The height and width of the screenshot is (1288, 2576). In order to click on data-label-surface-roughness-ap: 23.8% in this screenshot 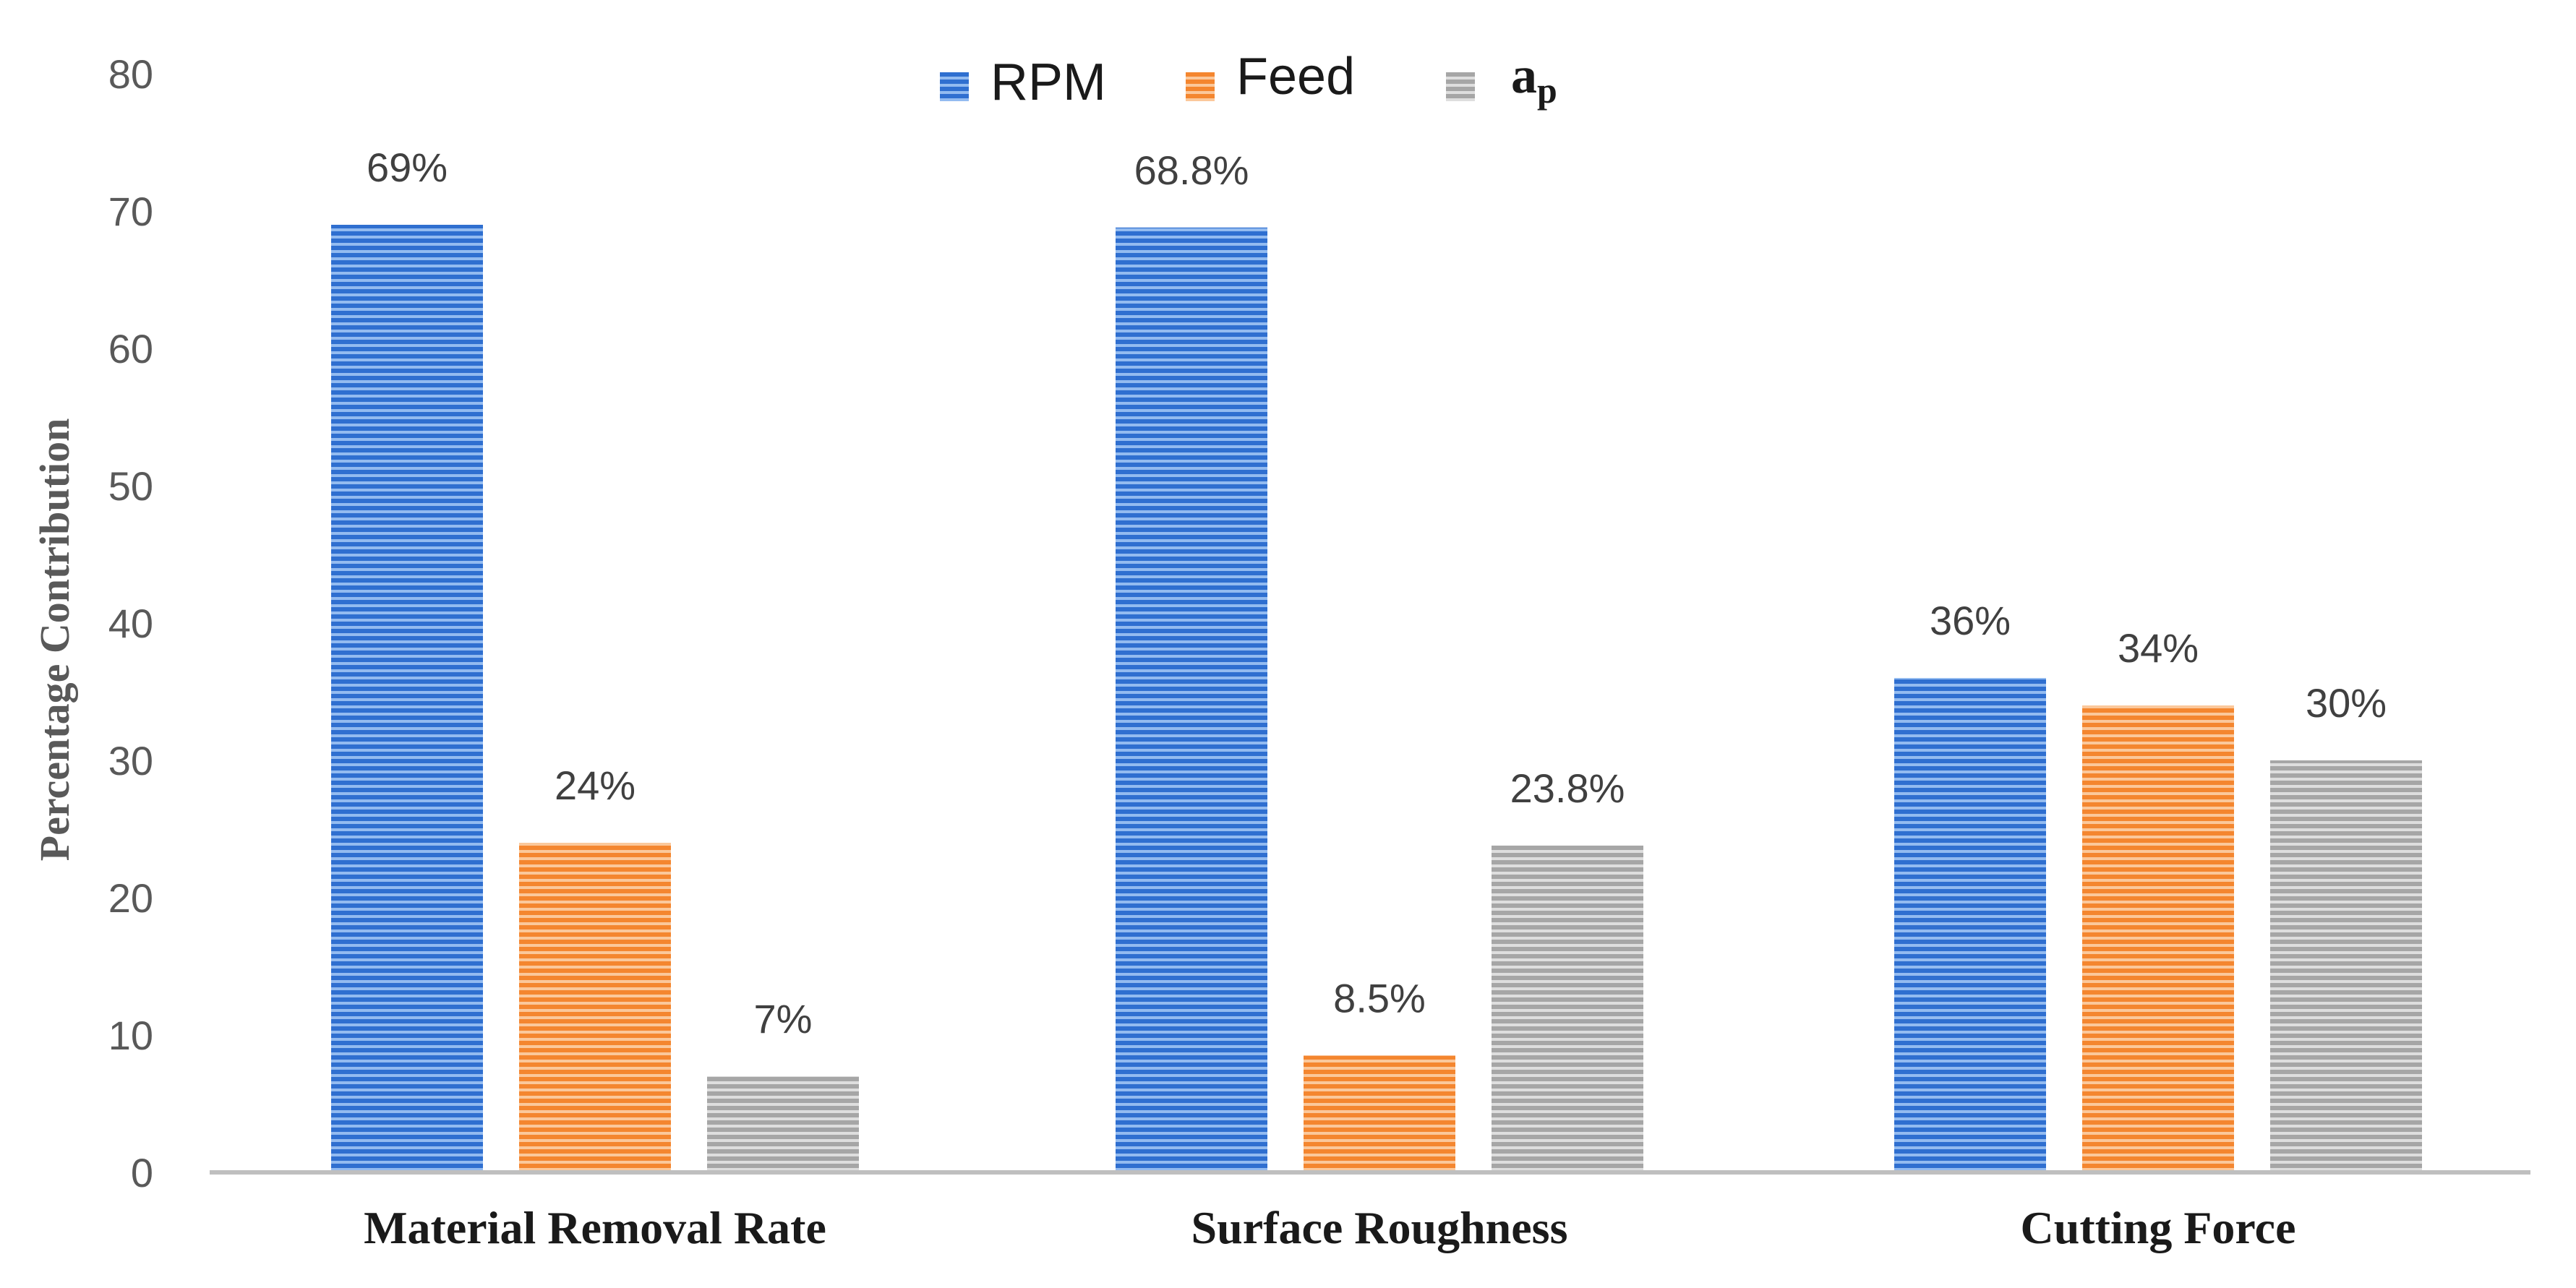, I will do `click(1567, 788)`.